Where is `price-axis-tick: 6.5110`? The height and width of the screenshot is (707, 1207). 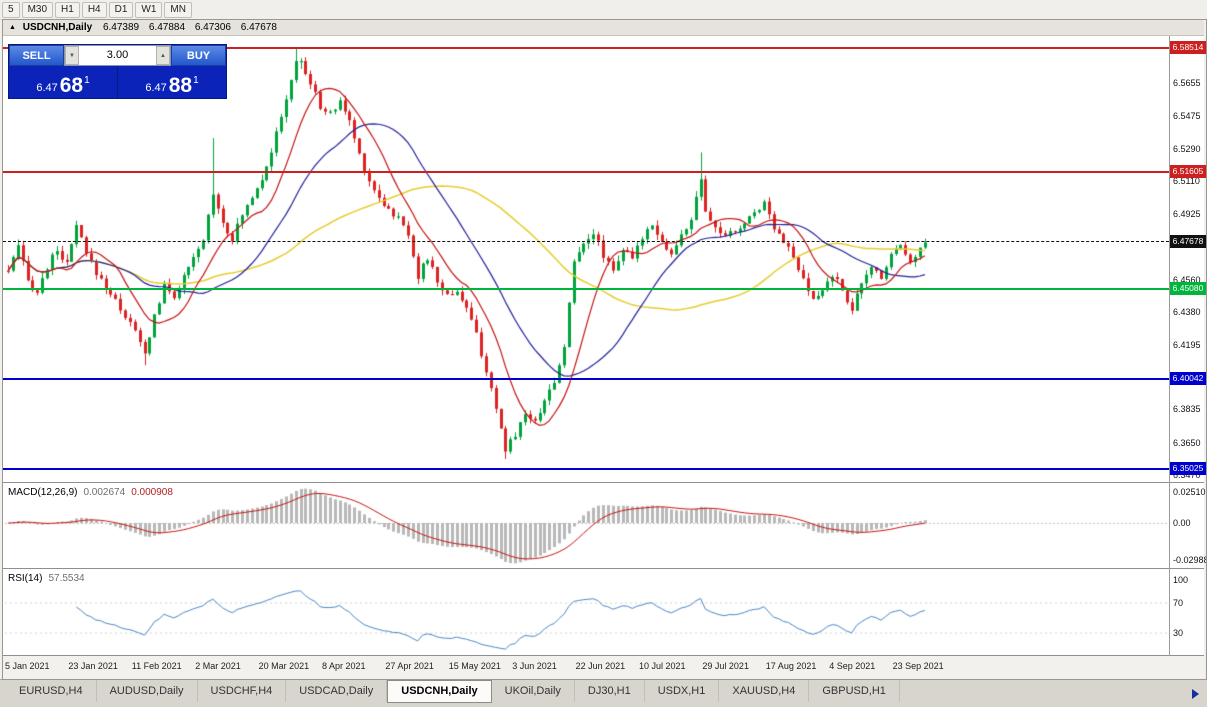
price-axis-tick: 6.5110 is located at coordinates (1186, 181).